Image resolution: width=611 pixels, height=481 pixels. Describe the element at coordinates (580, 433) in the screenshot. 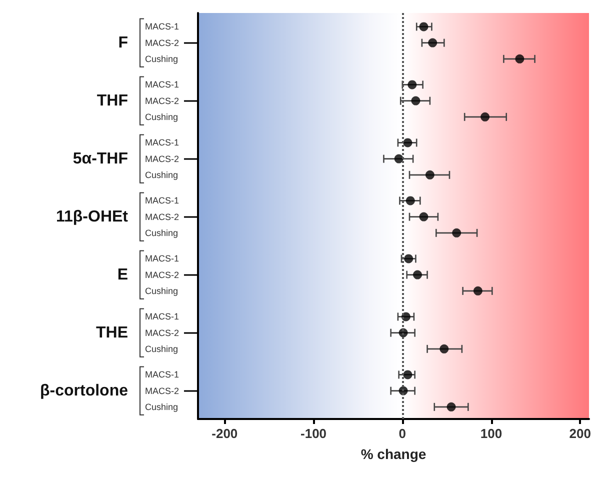

I see `x-tick-label: 200` at that location.